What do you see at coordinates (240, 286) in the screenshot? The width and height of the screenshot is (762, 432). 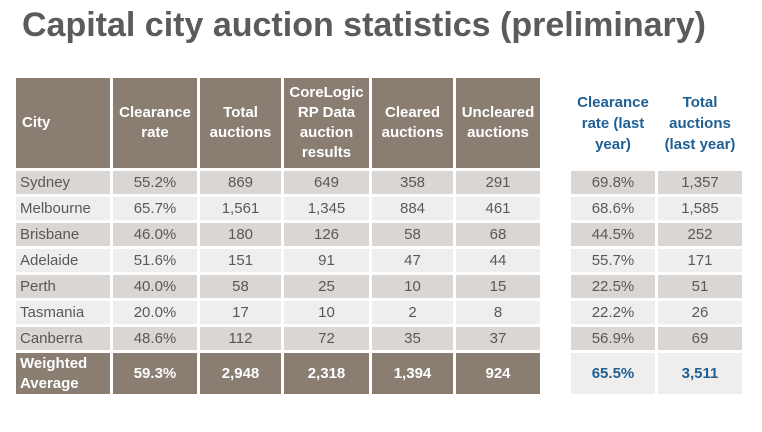 I see `table-cell-total-auctions: 58` at bounding box center [240, 286].